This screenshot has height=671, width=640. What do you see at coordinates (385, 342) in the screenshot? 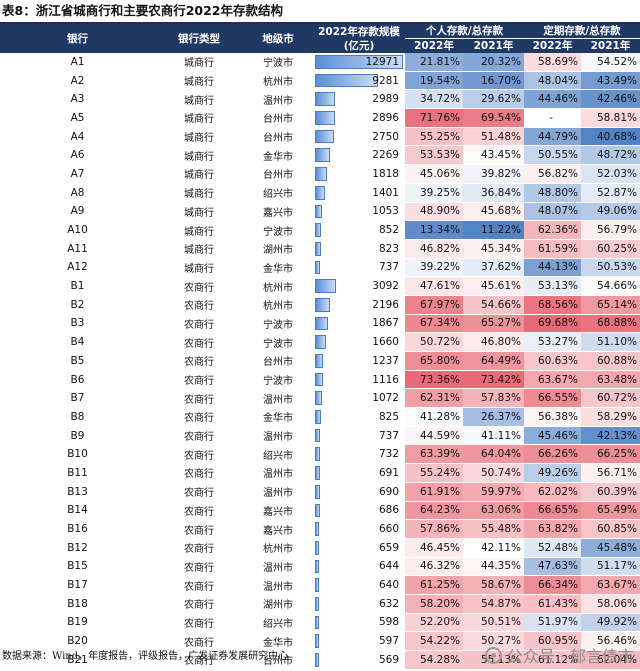
I see `deposit-scale-value: 1660` at bounding box center [385, 342].